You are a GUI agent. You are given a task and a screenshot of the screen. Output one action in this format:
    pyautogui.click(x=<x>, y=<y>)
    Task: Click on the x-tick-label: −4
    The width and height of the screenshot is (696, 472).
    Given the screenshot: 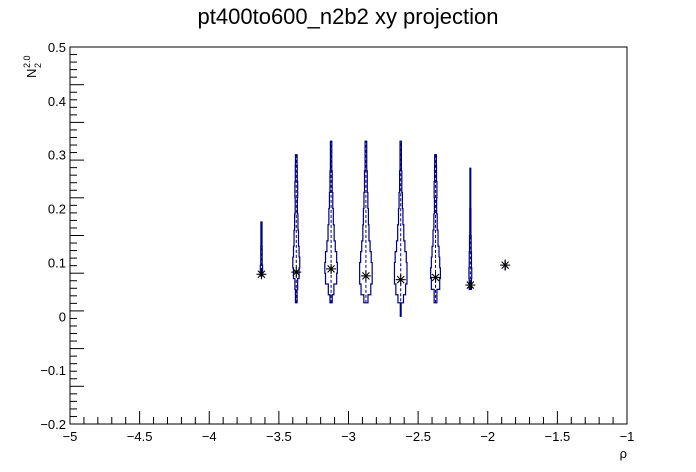 What is the action you would take?
    pyautogui.click(x=209, y=436)
    